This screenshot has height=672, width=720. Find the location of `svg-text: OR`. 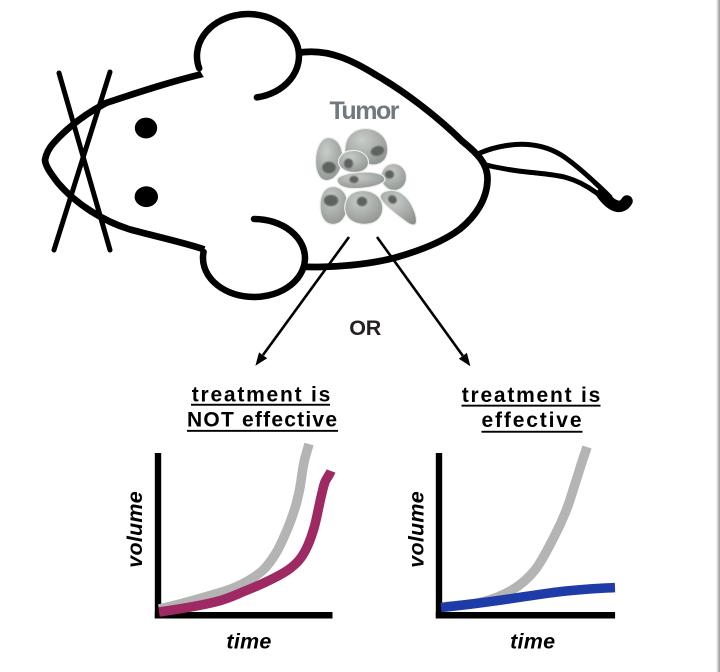

svg-text: OR is located at coordinates (365, 328).